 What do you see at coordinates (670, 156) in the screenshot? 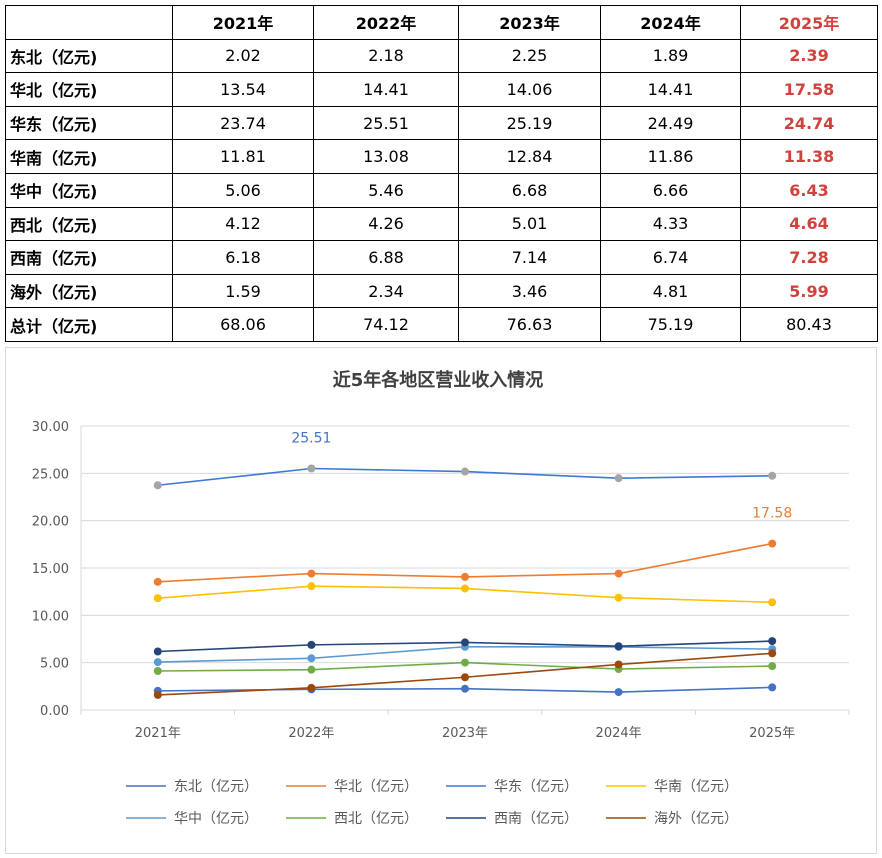
I see `table-cell: 11.86` at bounding box center [670, 156].